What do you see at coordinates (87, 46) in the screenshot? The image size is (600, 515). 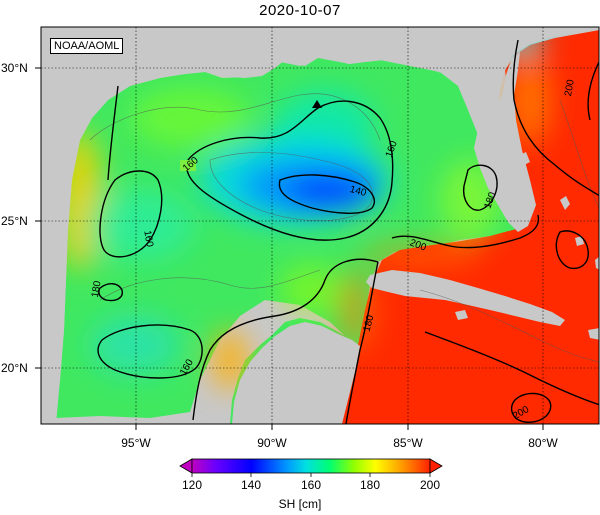 I see `credit-label: NOAA/AOML` at bounding box center [87, 46].